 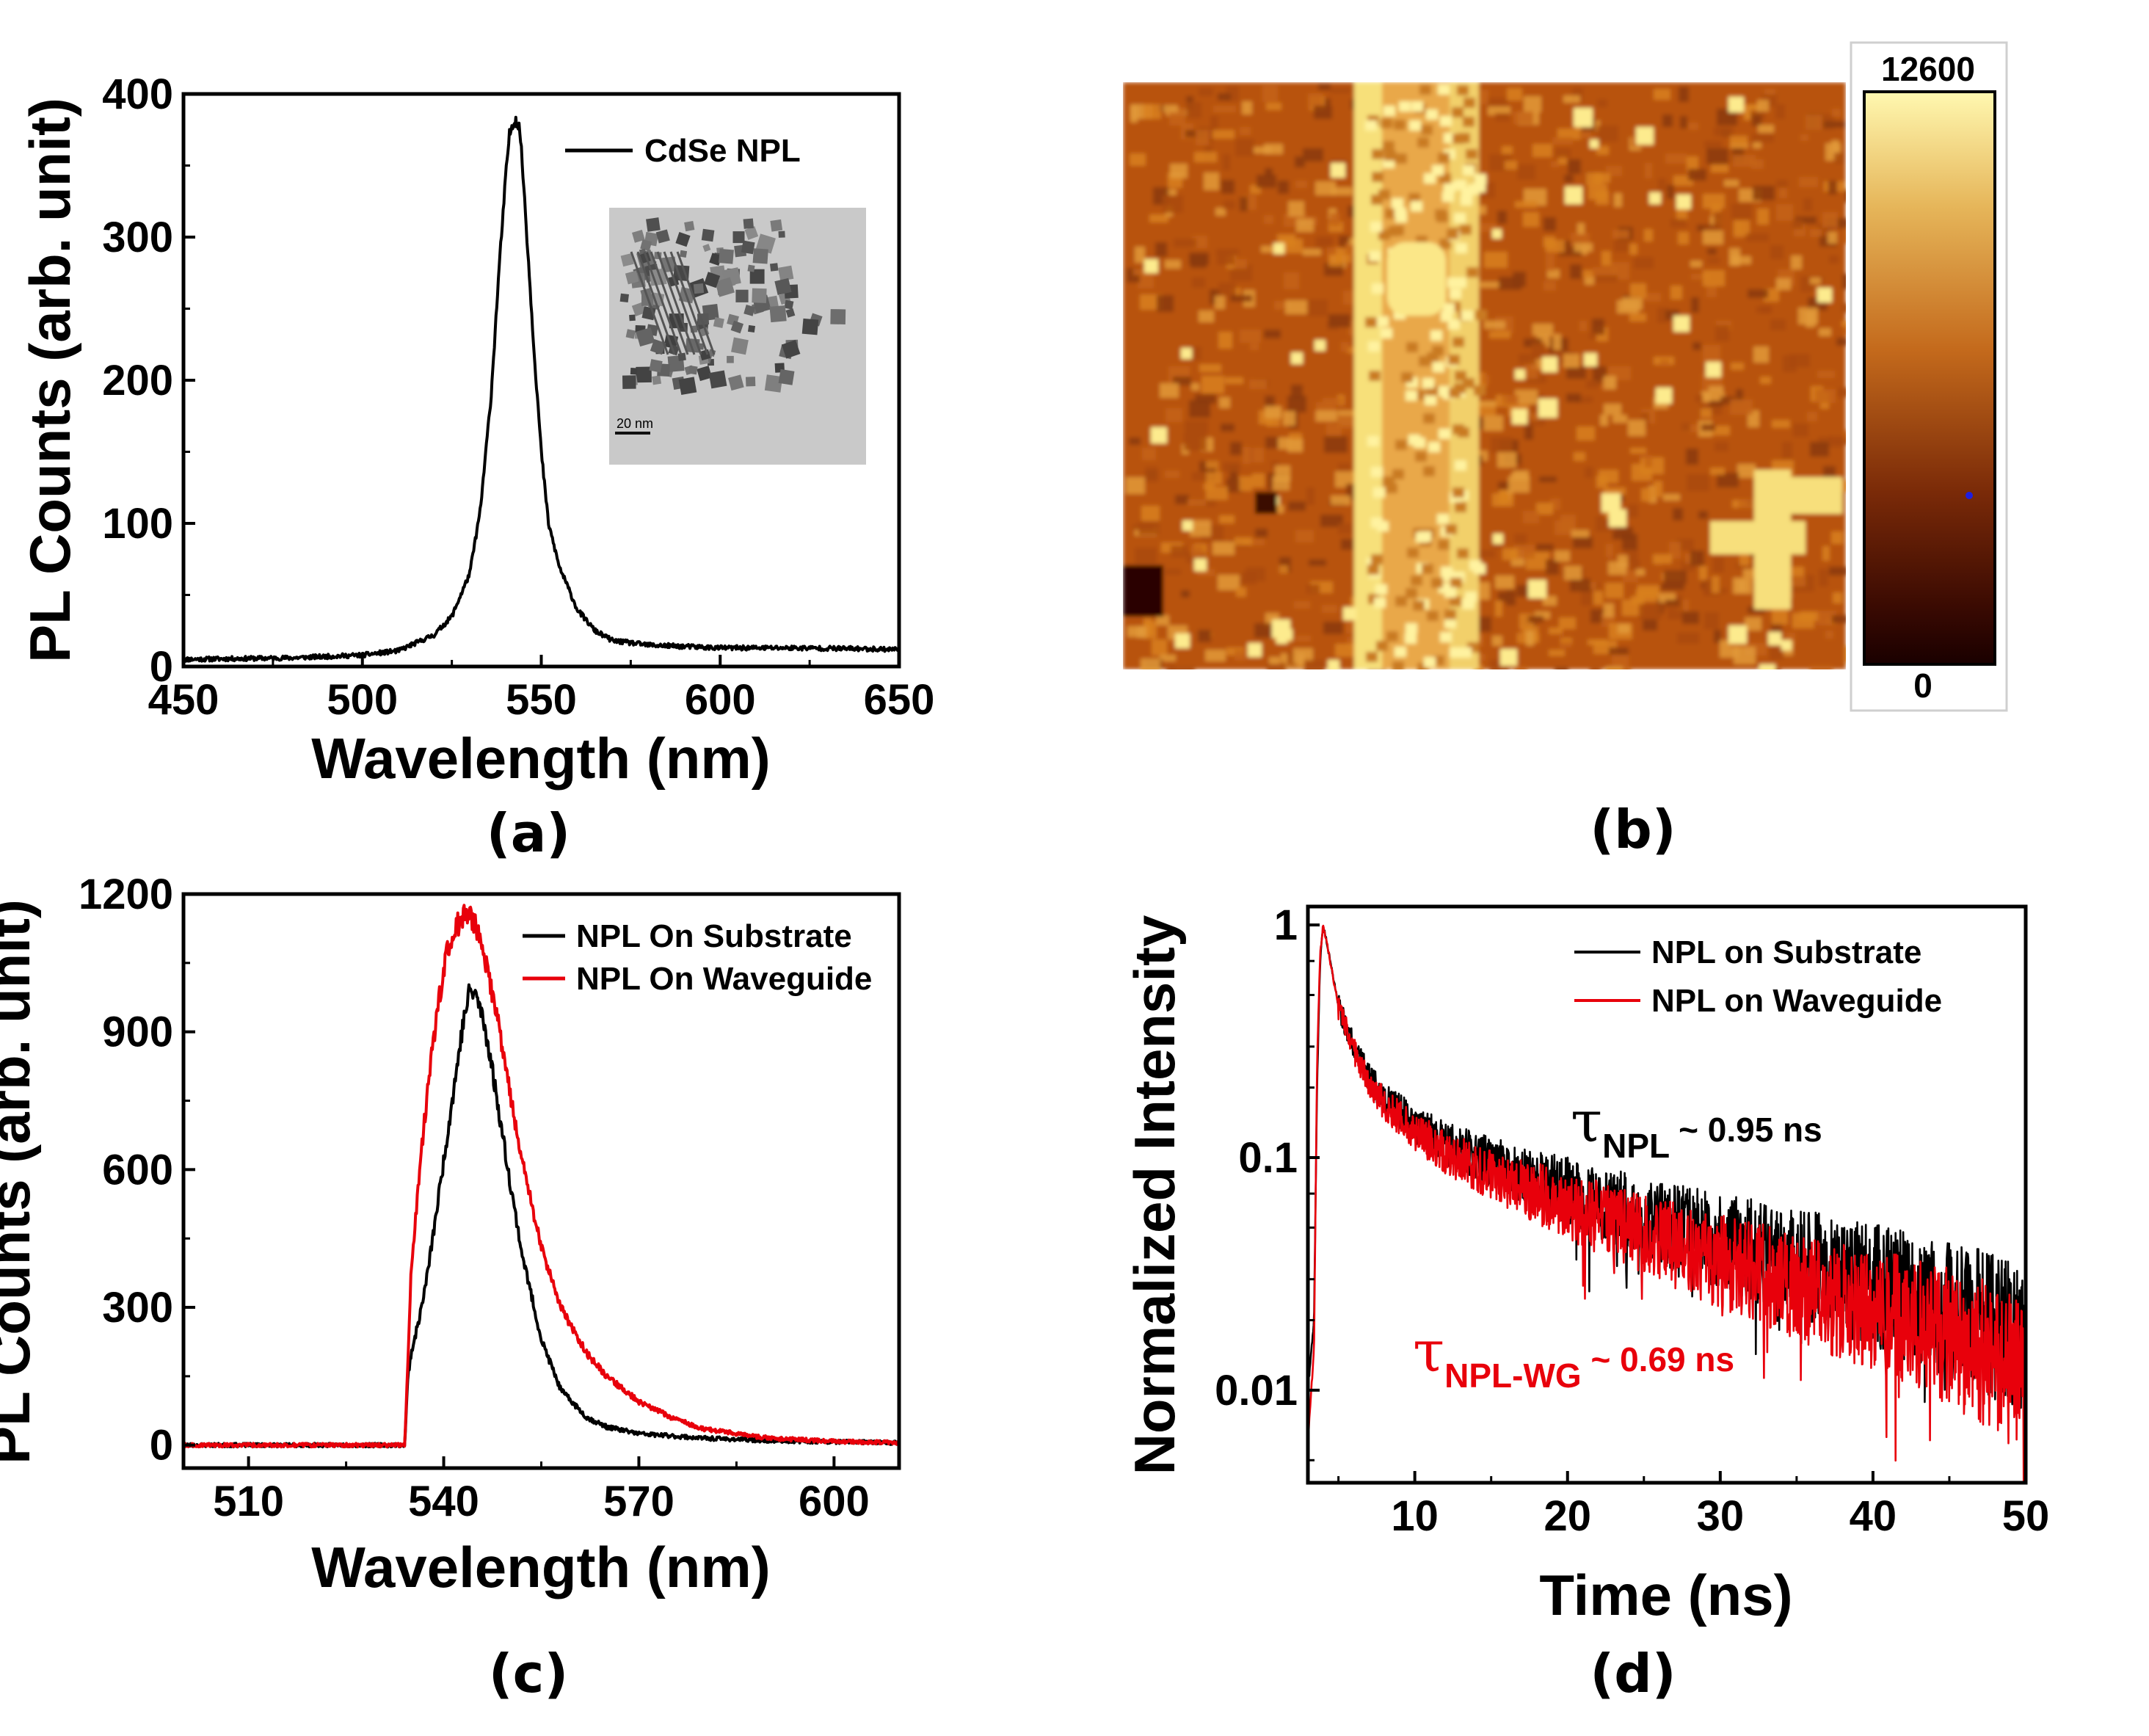 I want to click on panel-a-legend-label: CdSe NPL, so click(x=722, y=151).